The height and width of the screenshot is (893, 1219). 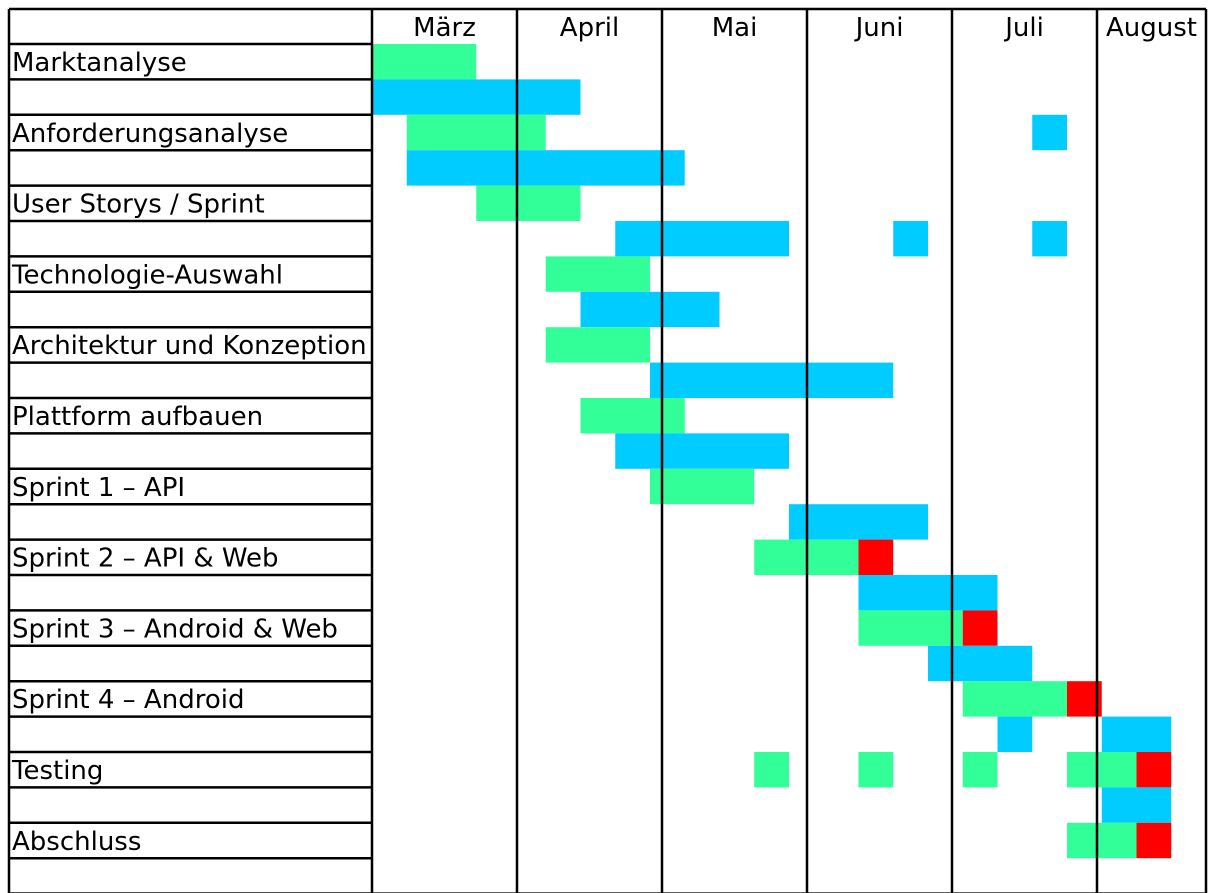 What do you see at coordinates (98, 488) in the screenshot?
I see `task-label: Sprint 1 – API` at bounding box center [98, 488].